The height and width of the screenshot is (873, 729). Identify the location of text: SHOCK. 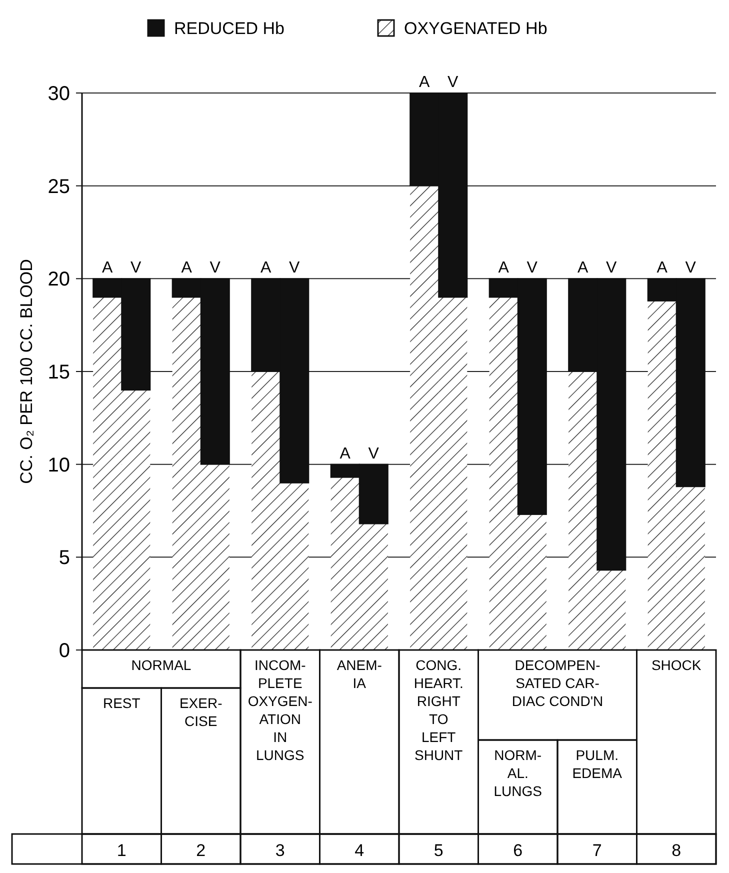
(676, 665).